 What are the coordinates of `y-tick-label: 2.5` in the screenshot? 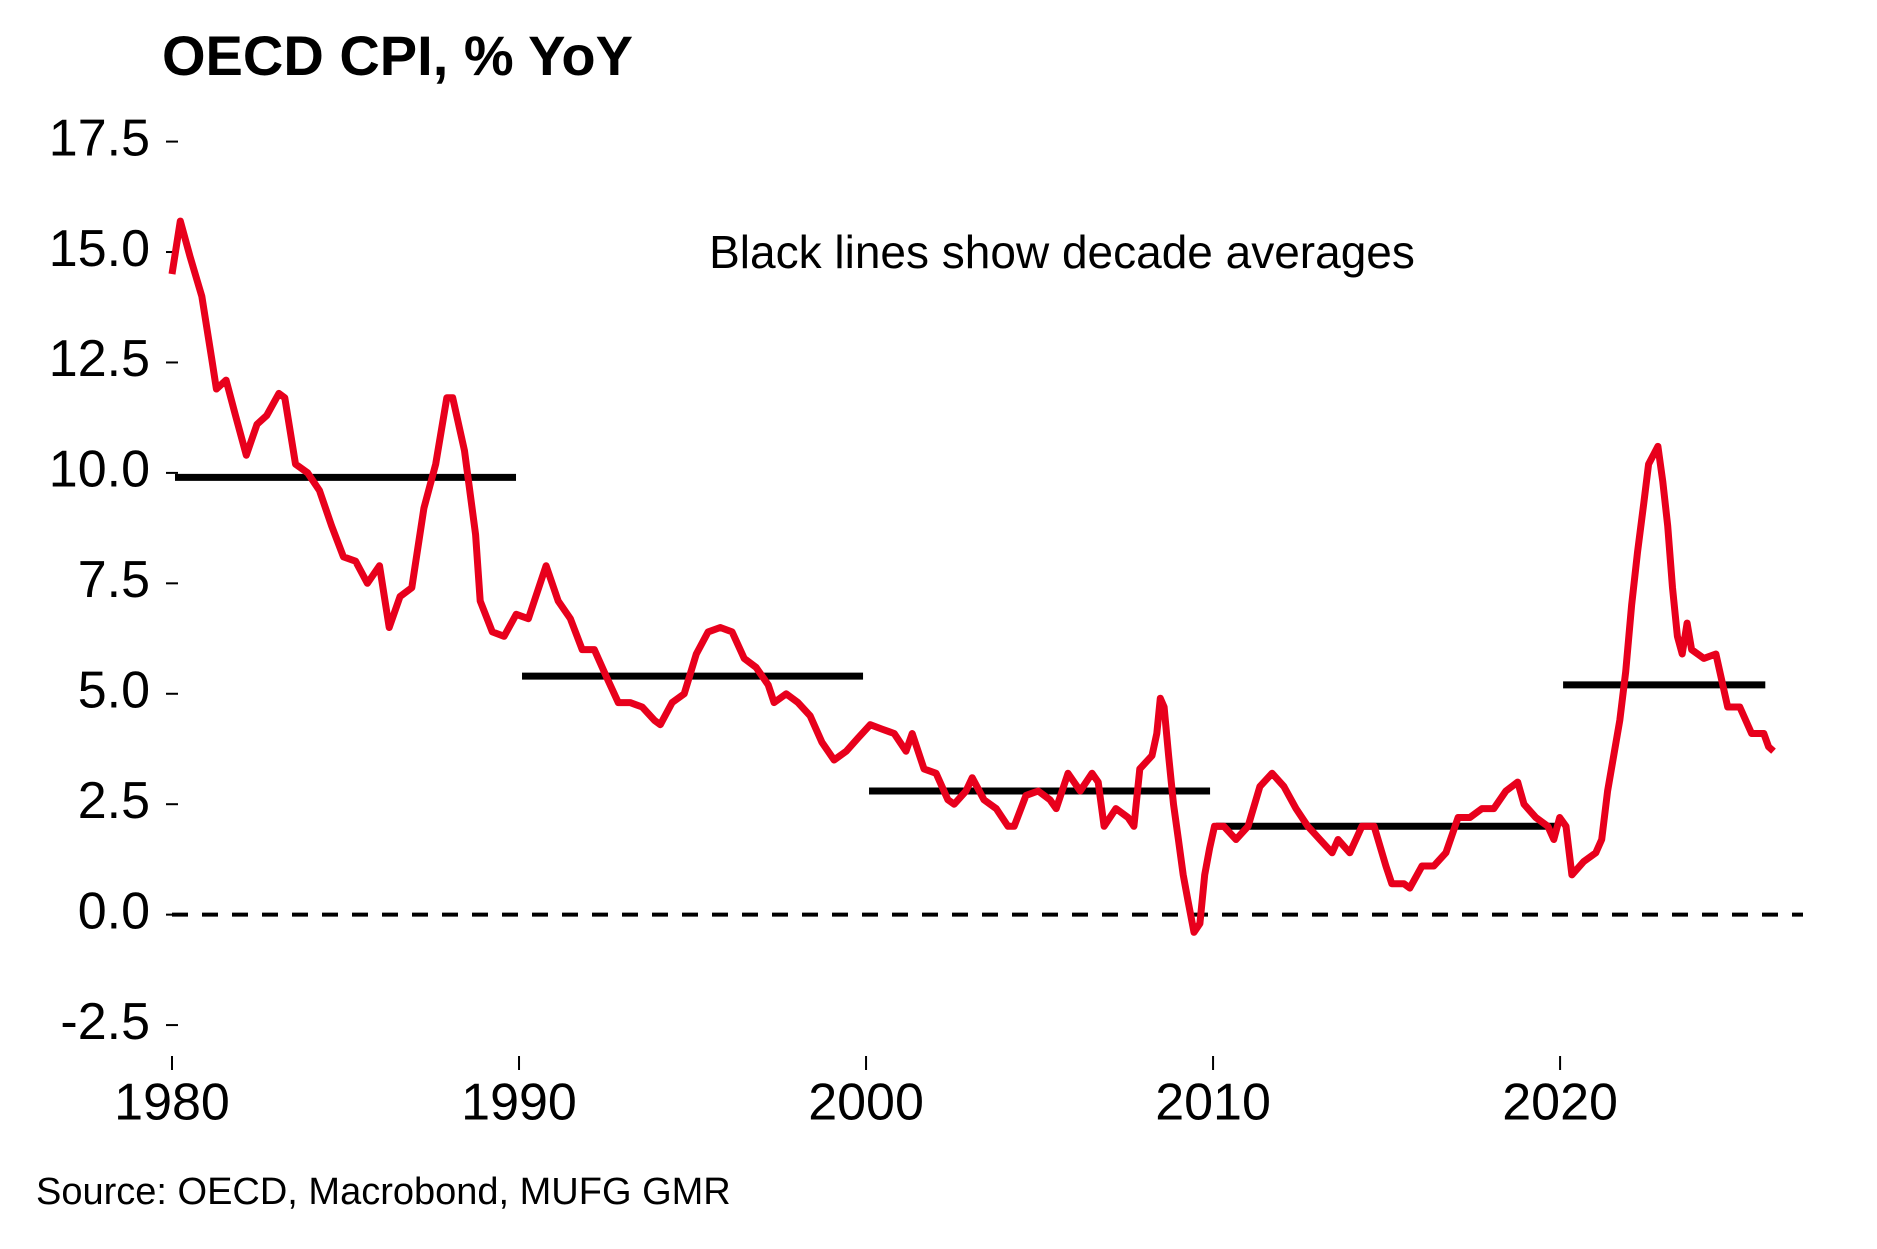 It's located at (114, 801).